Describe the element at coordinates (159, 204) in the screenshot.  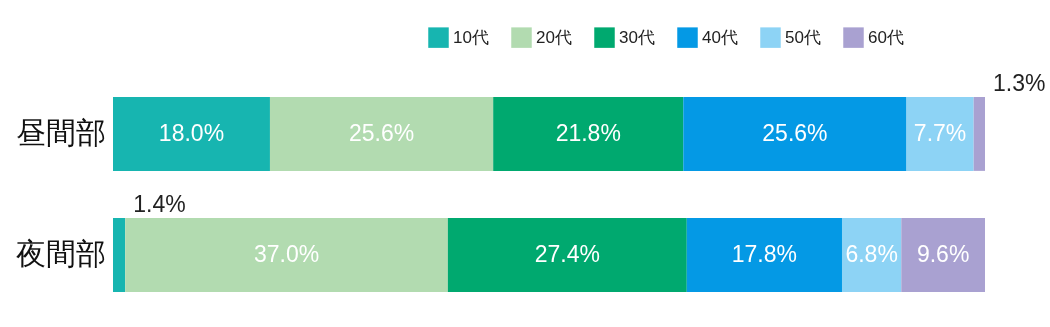
I see `data-label: 1.4%` at that location.